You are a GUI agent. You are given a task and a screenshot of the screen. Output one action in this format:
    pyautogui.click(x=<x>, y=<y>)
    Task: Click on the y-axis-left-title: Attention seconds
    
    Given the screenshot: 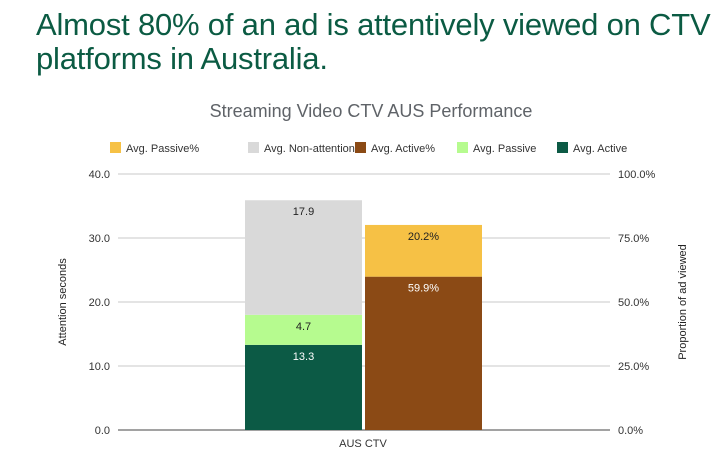 What is the action you would take?
    pyautogui.click(x=63, y=302)
    